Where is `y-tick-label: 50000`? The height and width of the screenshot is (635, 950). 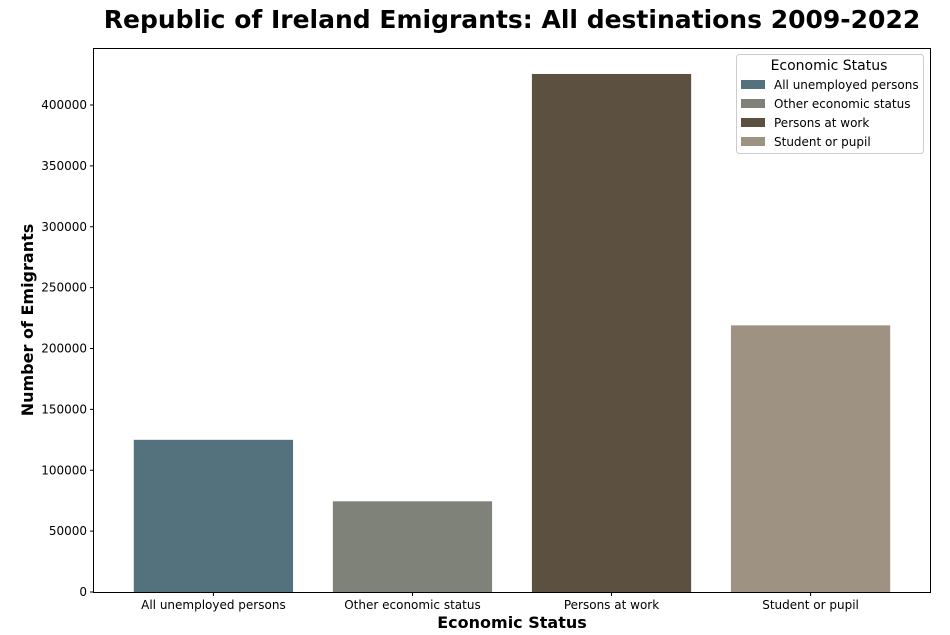 y-tick-label: 50000 is located at coordinates (68, 531).